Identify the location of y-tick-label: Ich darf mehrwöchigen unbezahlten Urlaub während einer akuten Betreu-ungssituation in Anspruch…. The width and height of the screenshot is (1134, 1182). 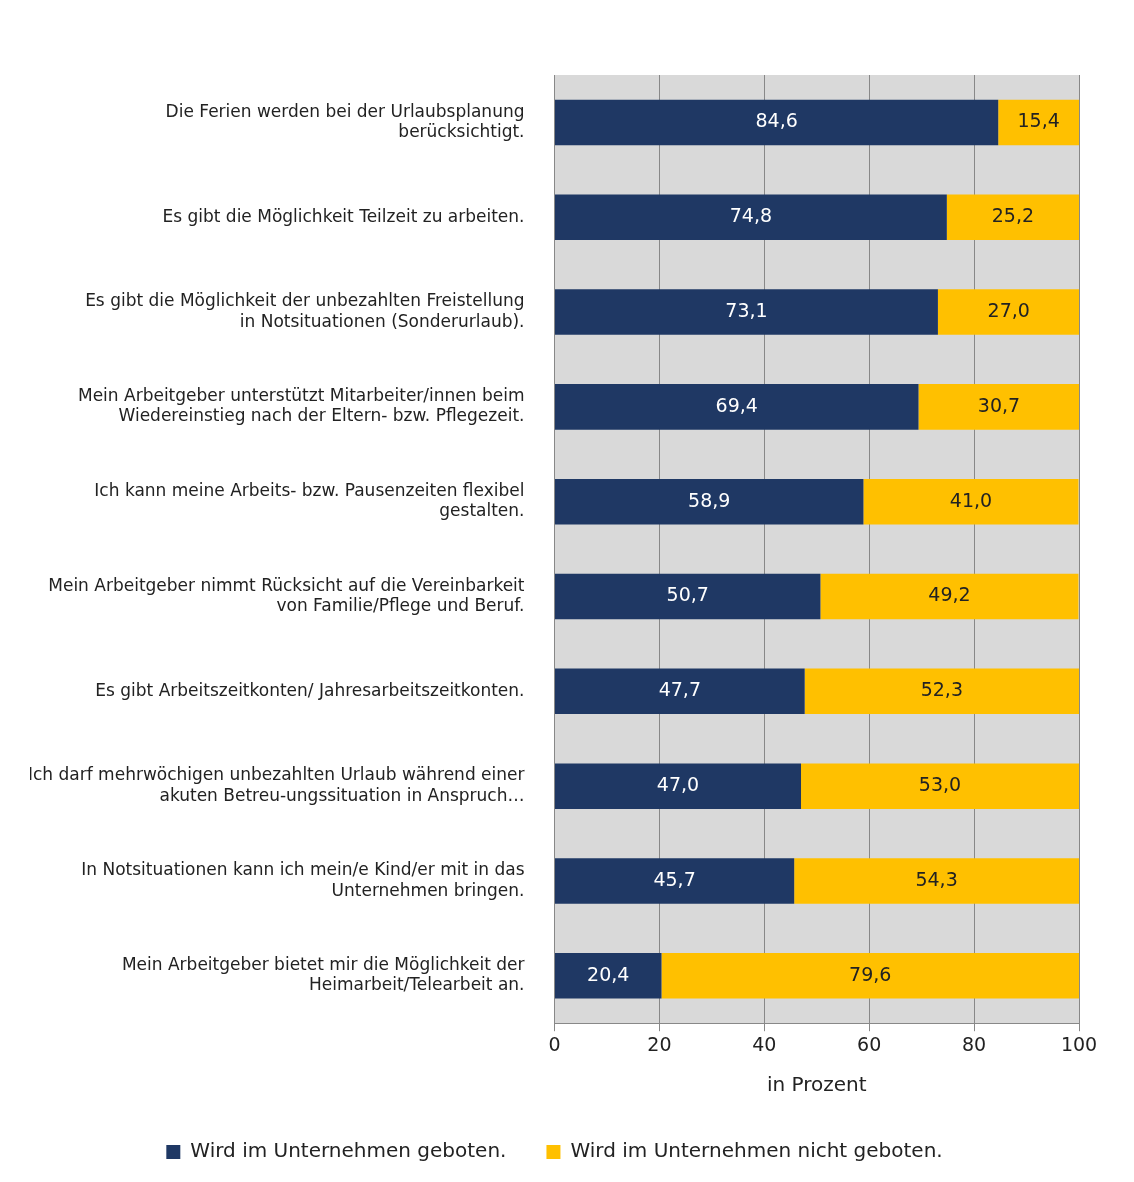
(276, 784).